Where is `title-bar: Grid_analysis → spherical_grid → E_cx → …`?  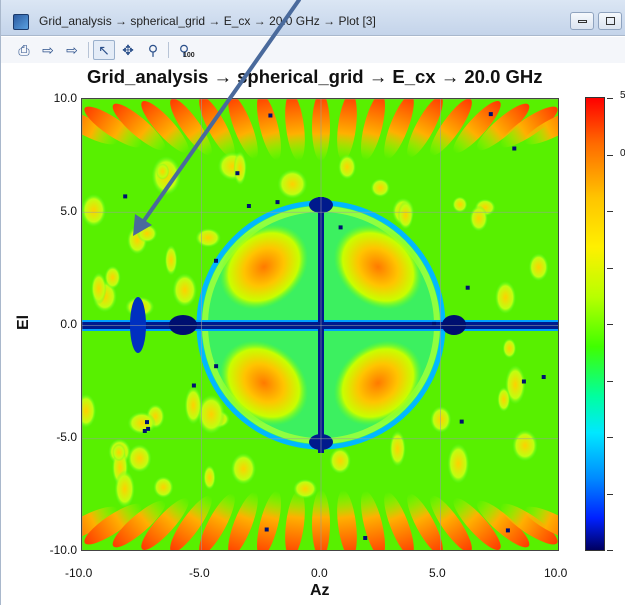
title-bar: Grid_analysis → spherical_grid → E_cx → … is located at coordinates (313, 18).